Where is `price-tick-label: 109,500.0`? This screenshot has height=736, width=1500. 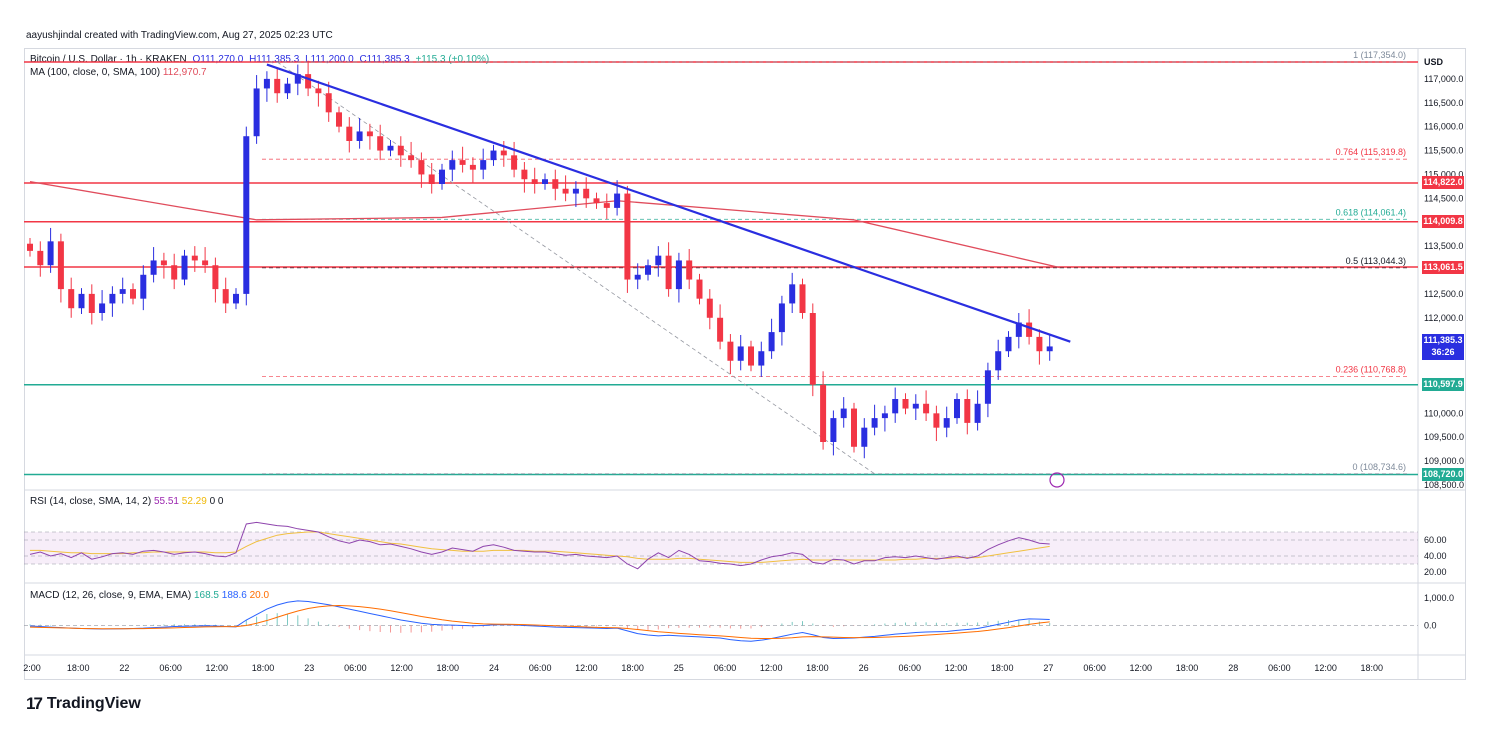
price-tick-label: 109,500.0 is located at coordinates (1444, 437).